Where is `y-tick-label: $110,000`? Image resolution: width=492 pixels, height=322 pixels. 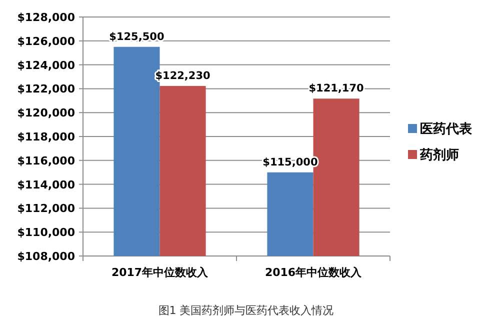 y-tick-label: $110,000 is located at coordinates (46, 233).